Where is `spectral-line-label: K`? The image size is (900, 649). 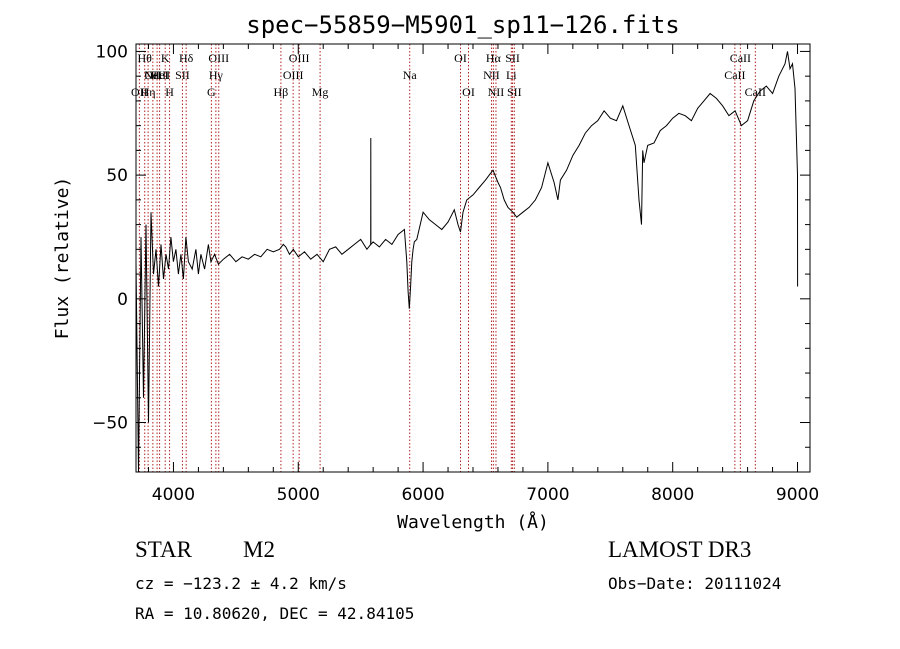
spectral-line-label: K is located at coordinates (165, 58).